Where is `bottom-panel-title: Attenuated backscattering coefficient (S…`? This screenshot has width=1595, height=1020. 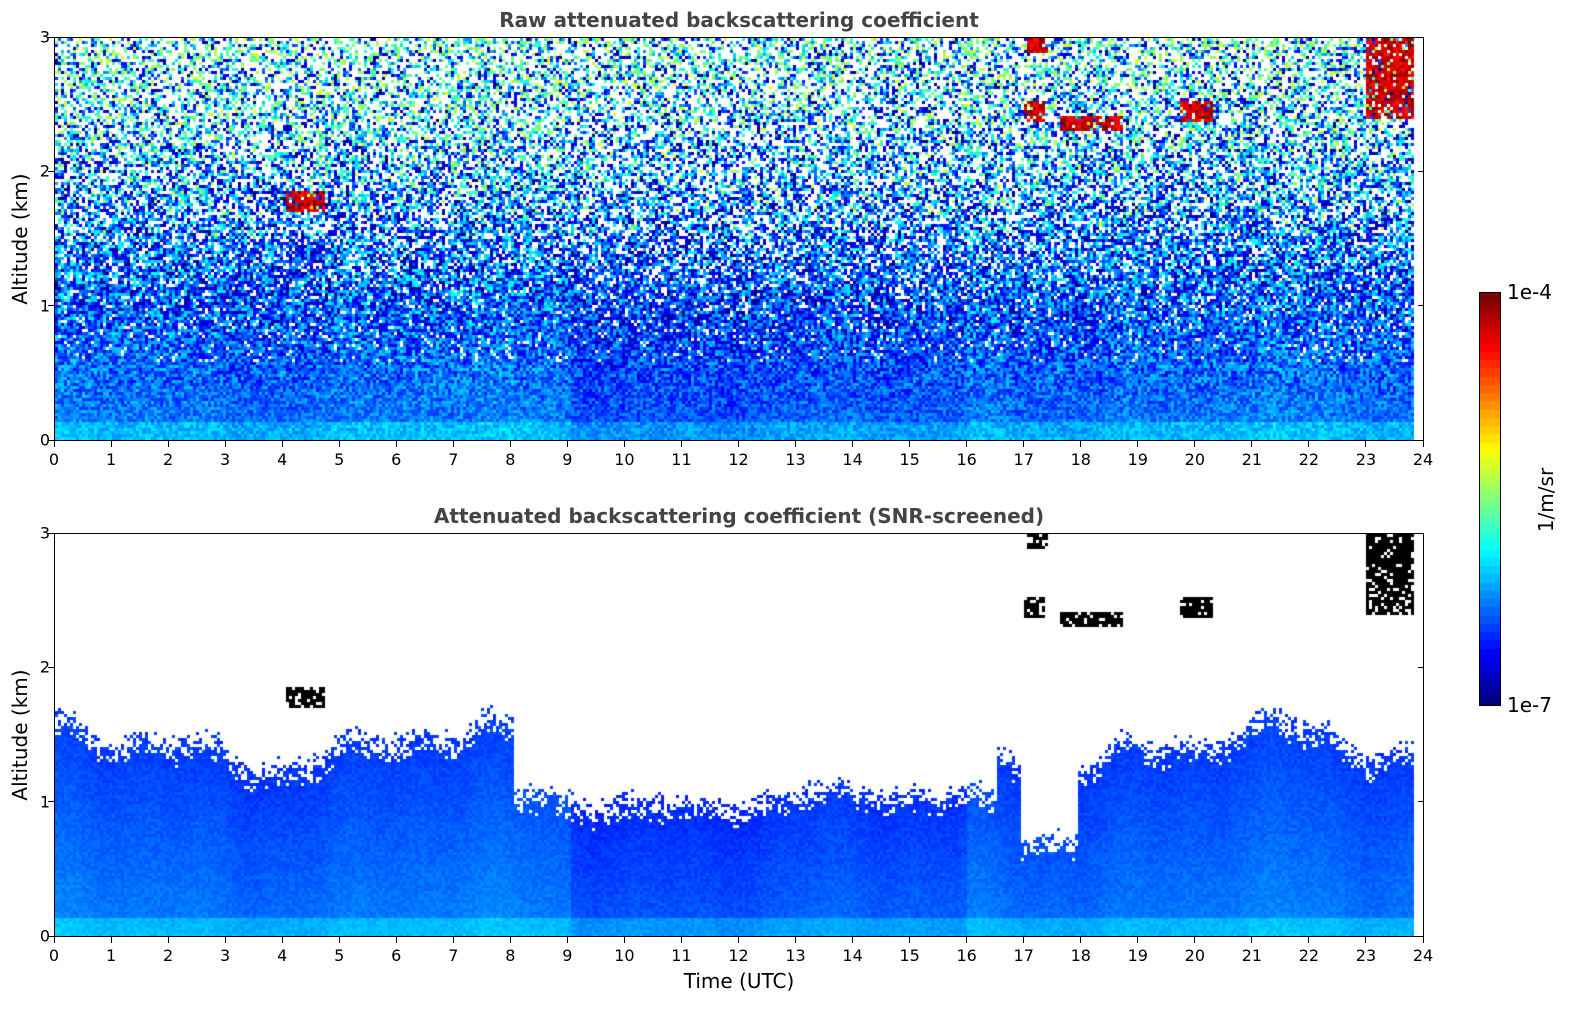
bottom-panel-title: Attenuated backscattering coefficient (S… is located at coordinates (739, 516).